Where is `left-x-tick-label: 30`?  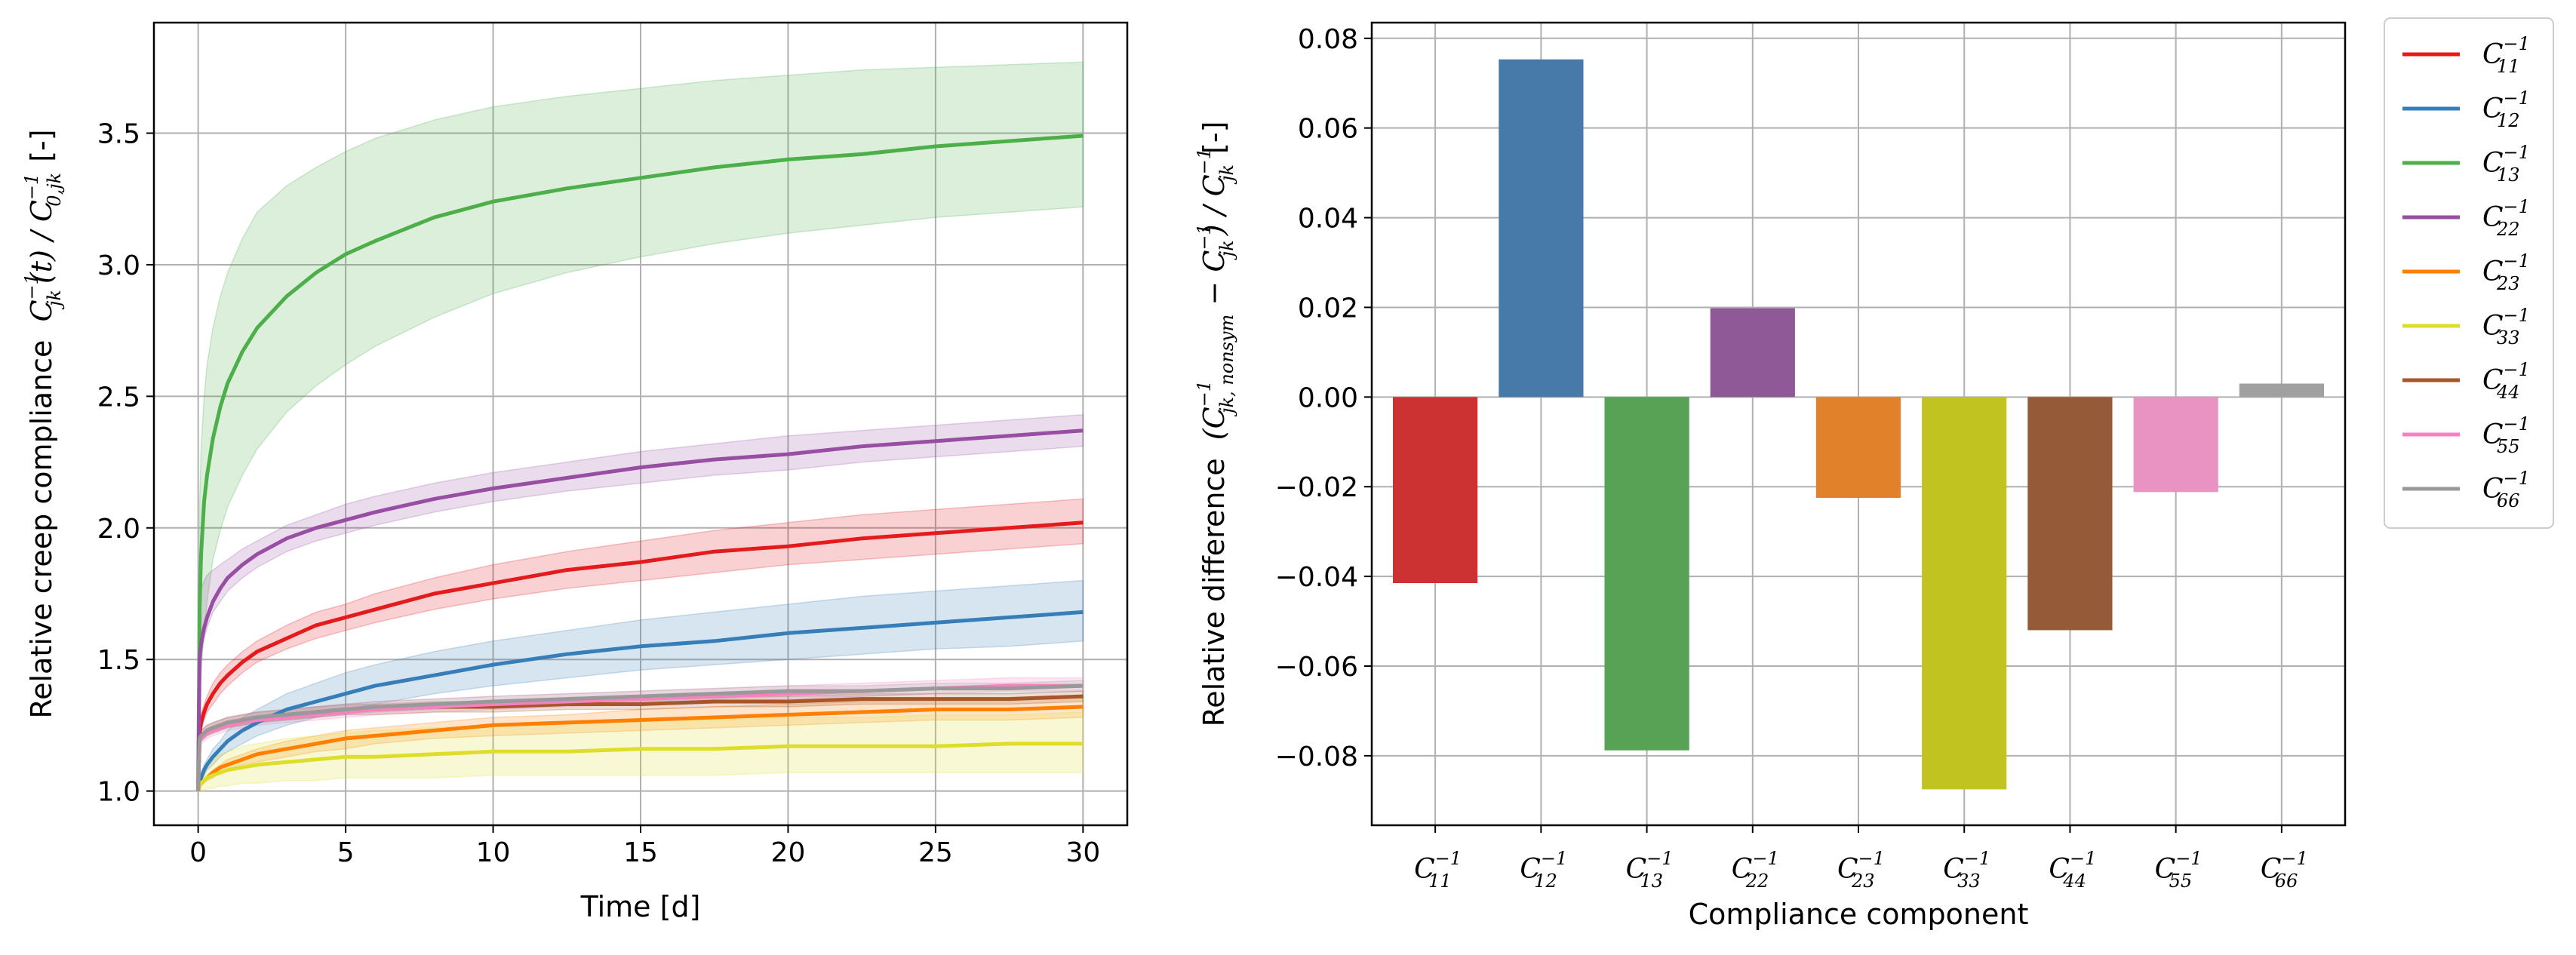 left-x-tick-label: 30 is located at coordinates (1082, 853).